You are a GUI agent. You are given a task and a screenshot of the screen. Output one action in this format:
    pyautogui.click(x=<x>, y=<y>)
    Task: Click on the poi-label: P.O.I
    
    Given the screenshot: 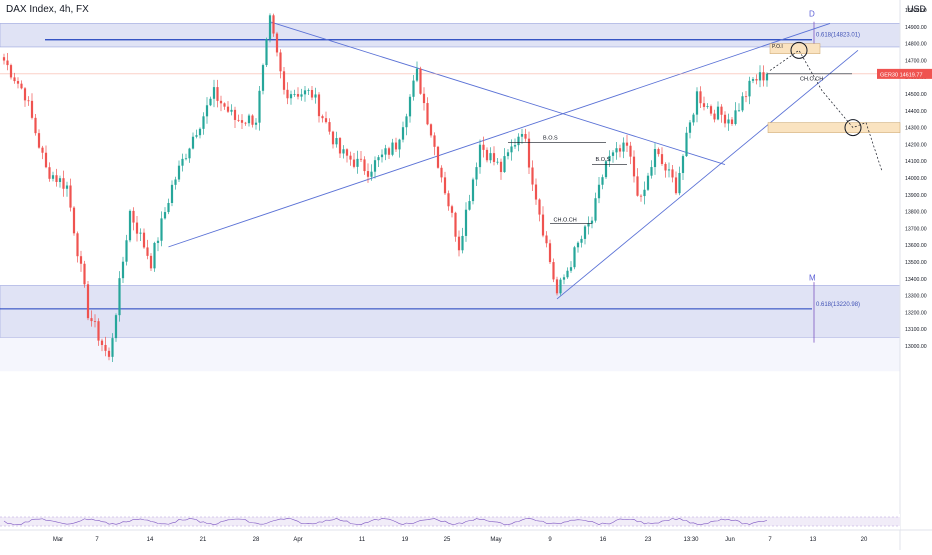 What is the action you would take?
    pyautogui.click(x=777, y=47)
    